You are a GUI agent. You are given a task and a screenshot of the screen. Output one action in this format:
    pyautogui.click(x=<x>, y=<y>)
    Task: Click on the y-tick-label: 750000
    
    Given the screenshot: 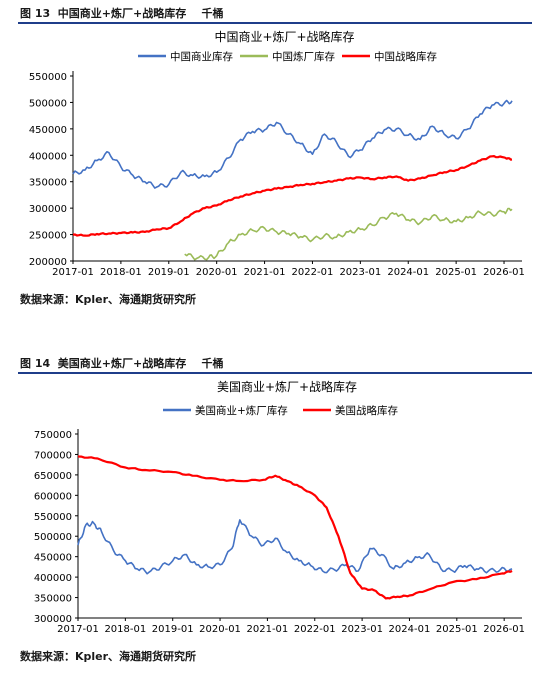 What is the action you would take?
    pyautogui.click(x=53, y=435)
    